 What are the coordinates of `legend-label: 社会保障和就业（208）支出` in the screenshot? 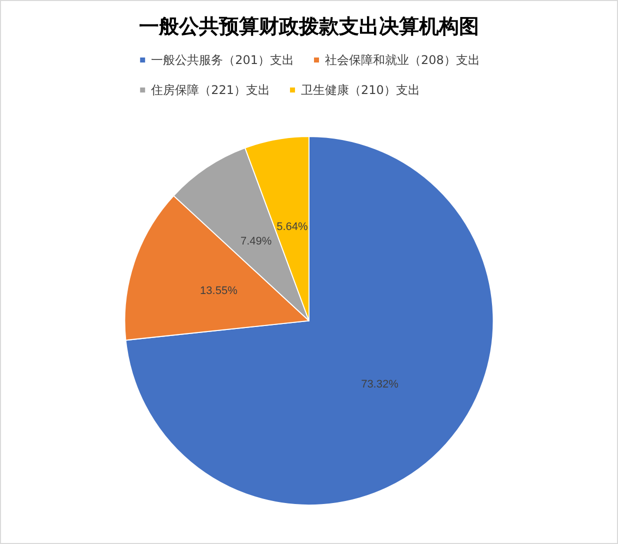 It's located at (402, 60).